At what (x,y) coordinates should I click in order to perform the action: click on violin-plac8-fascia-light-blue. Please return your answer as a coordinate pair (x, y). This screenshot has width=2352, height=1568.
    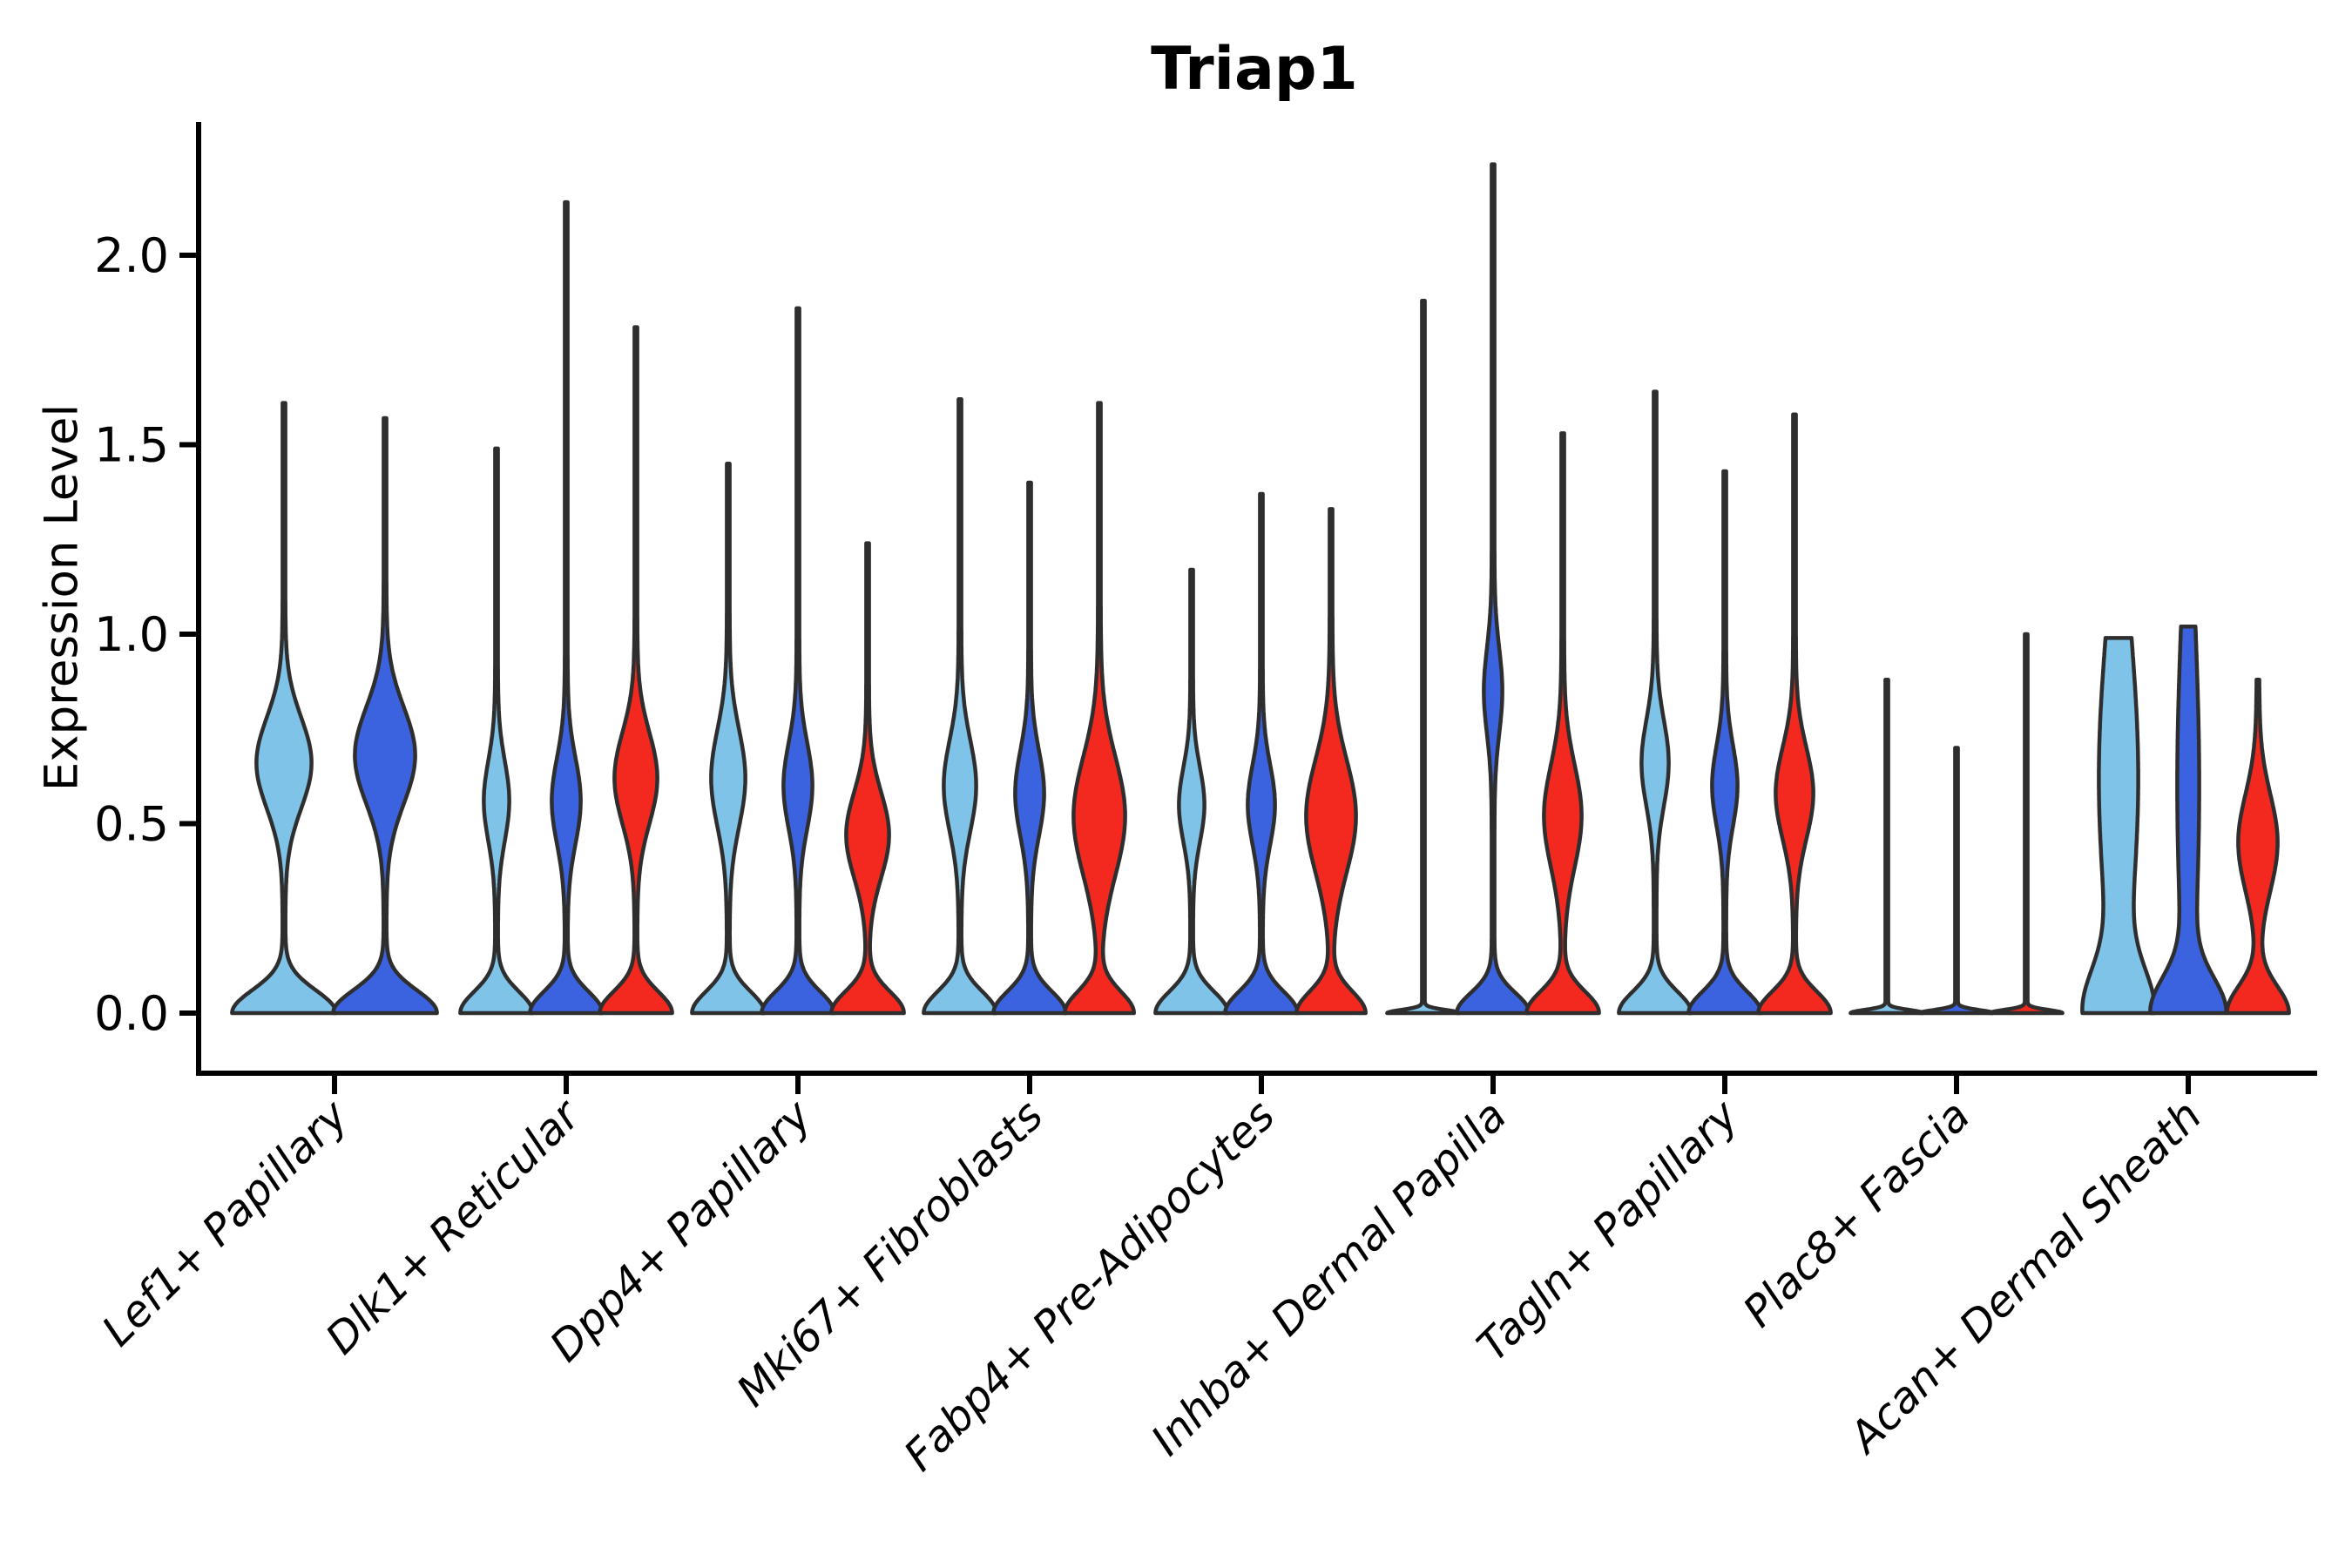
    Looking at the image, I should click on (1886, 846).